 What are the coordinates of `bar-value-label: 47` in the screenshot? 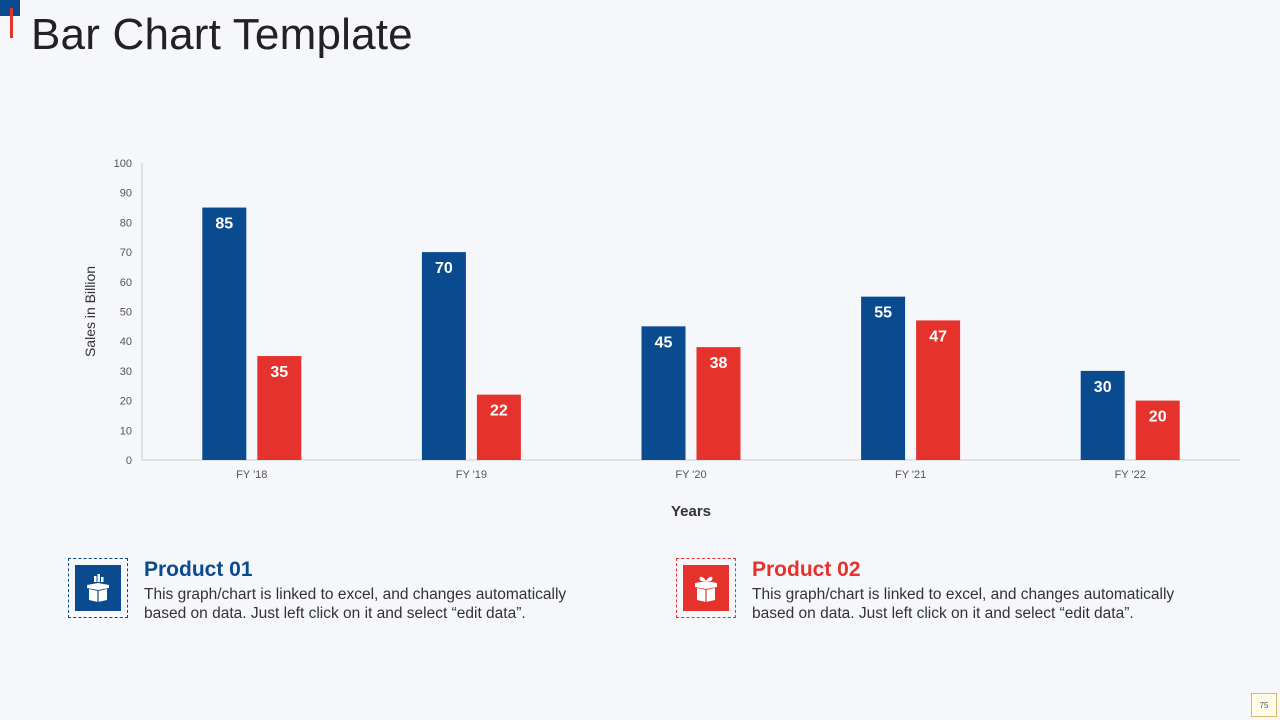 It's located at (938, 336).